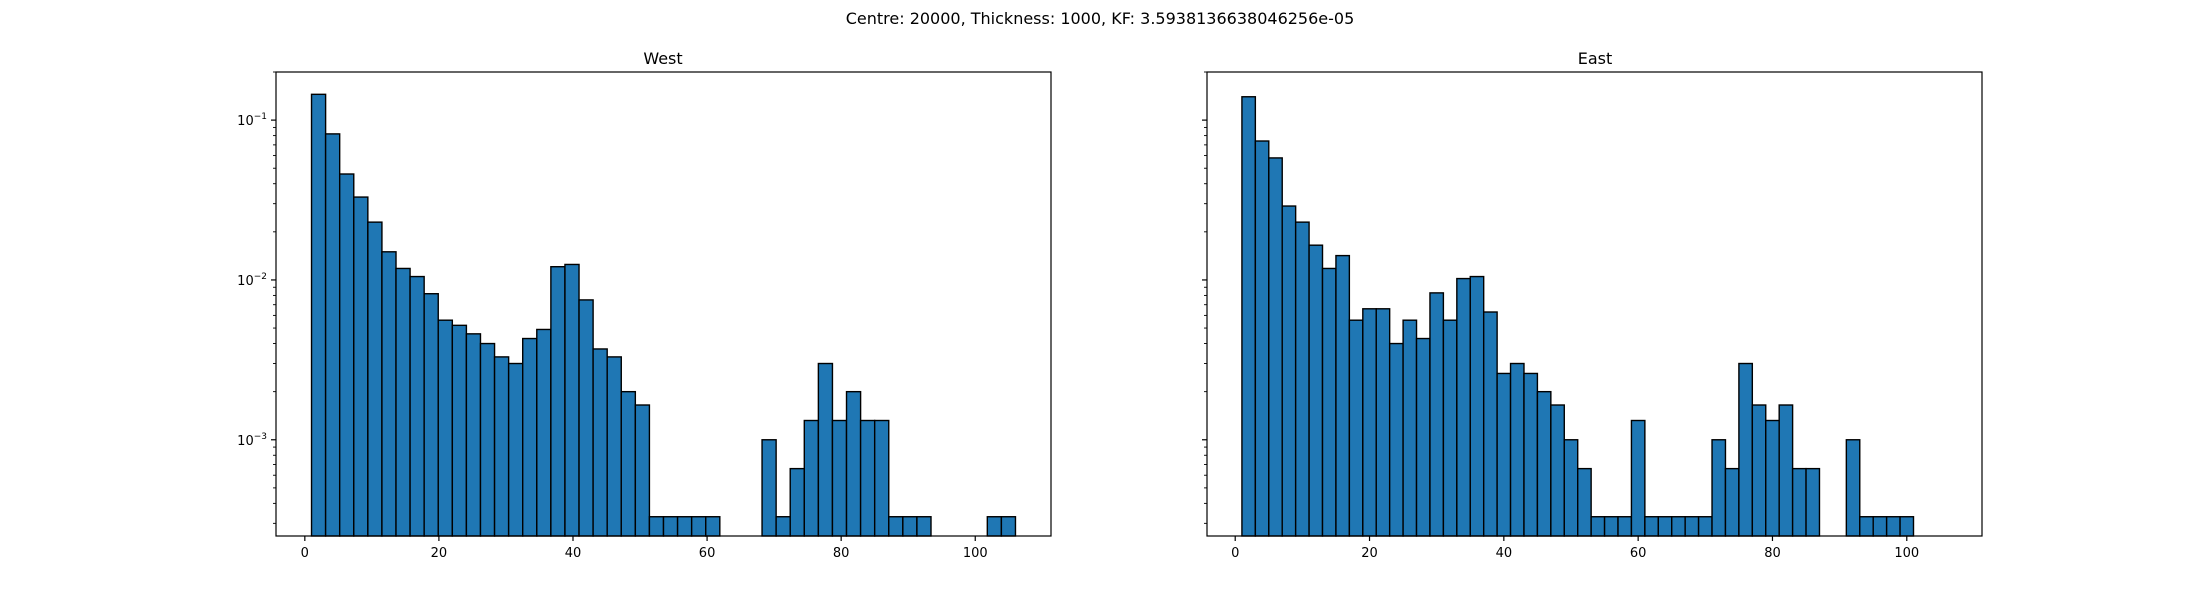 The width and height of the screenshot is (2200, 600). I want to click on east-y-ticks, so click(1204, 297).